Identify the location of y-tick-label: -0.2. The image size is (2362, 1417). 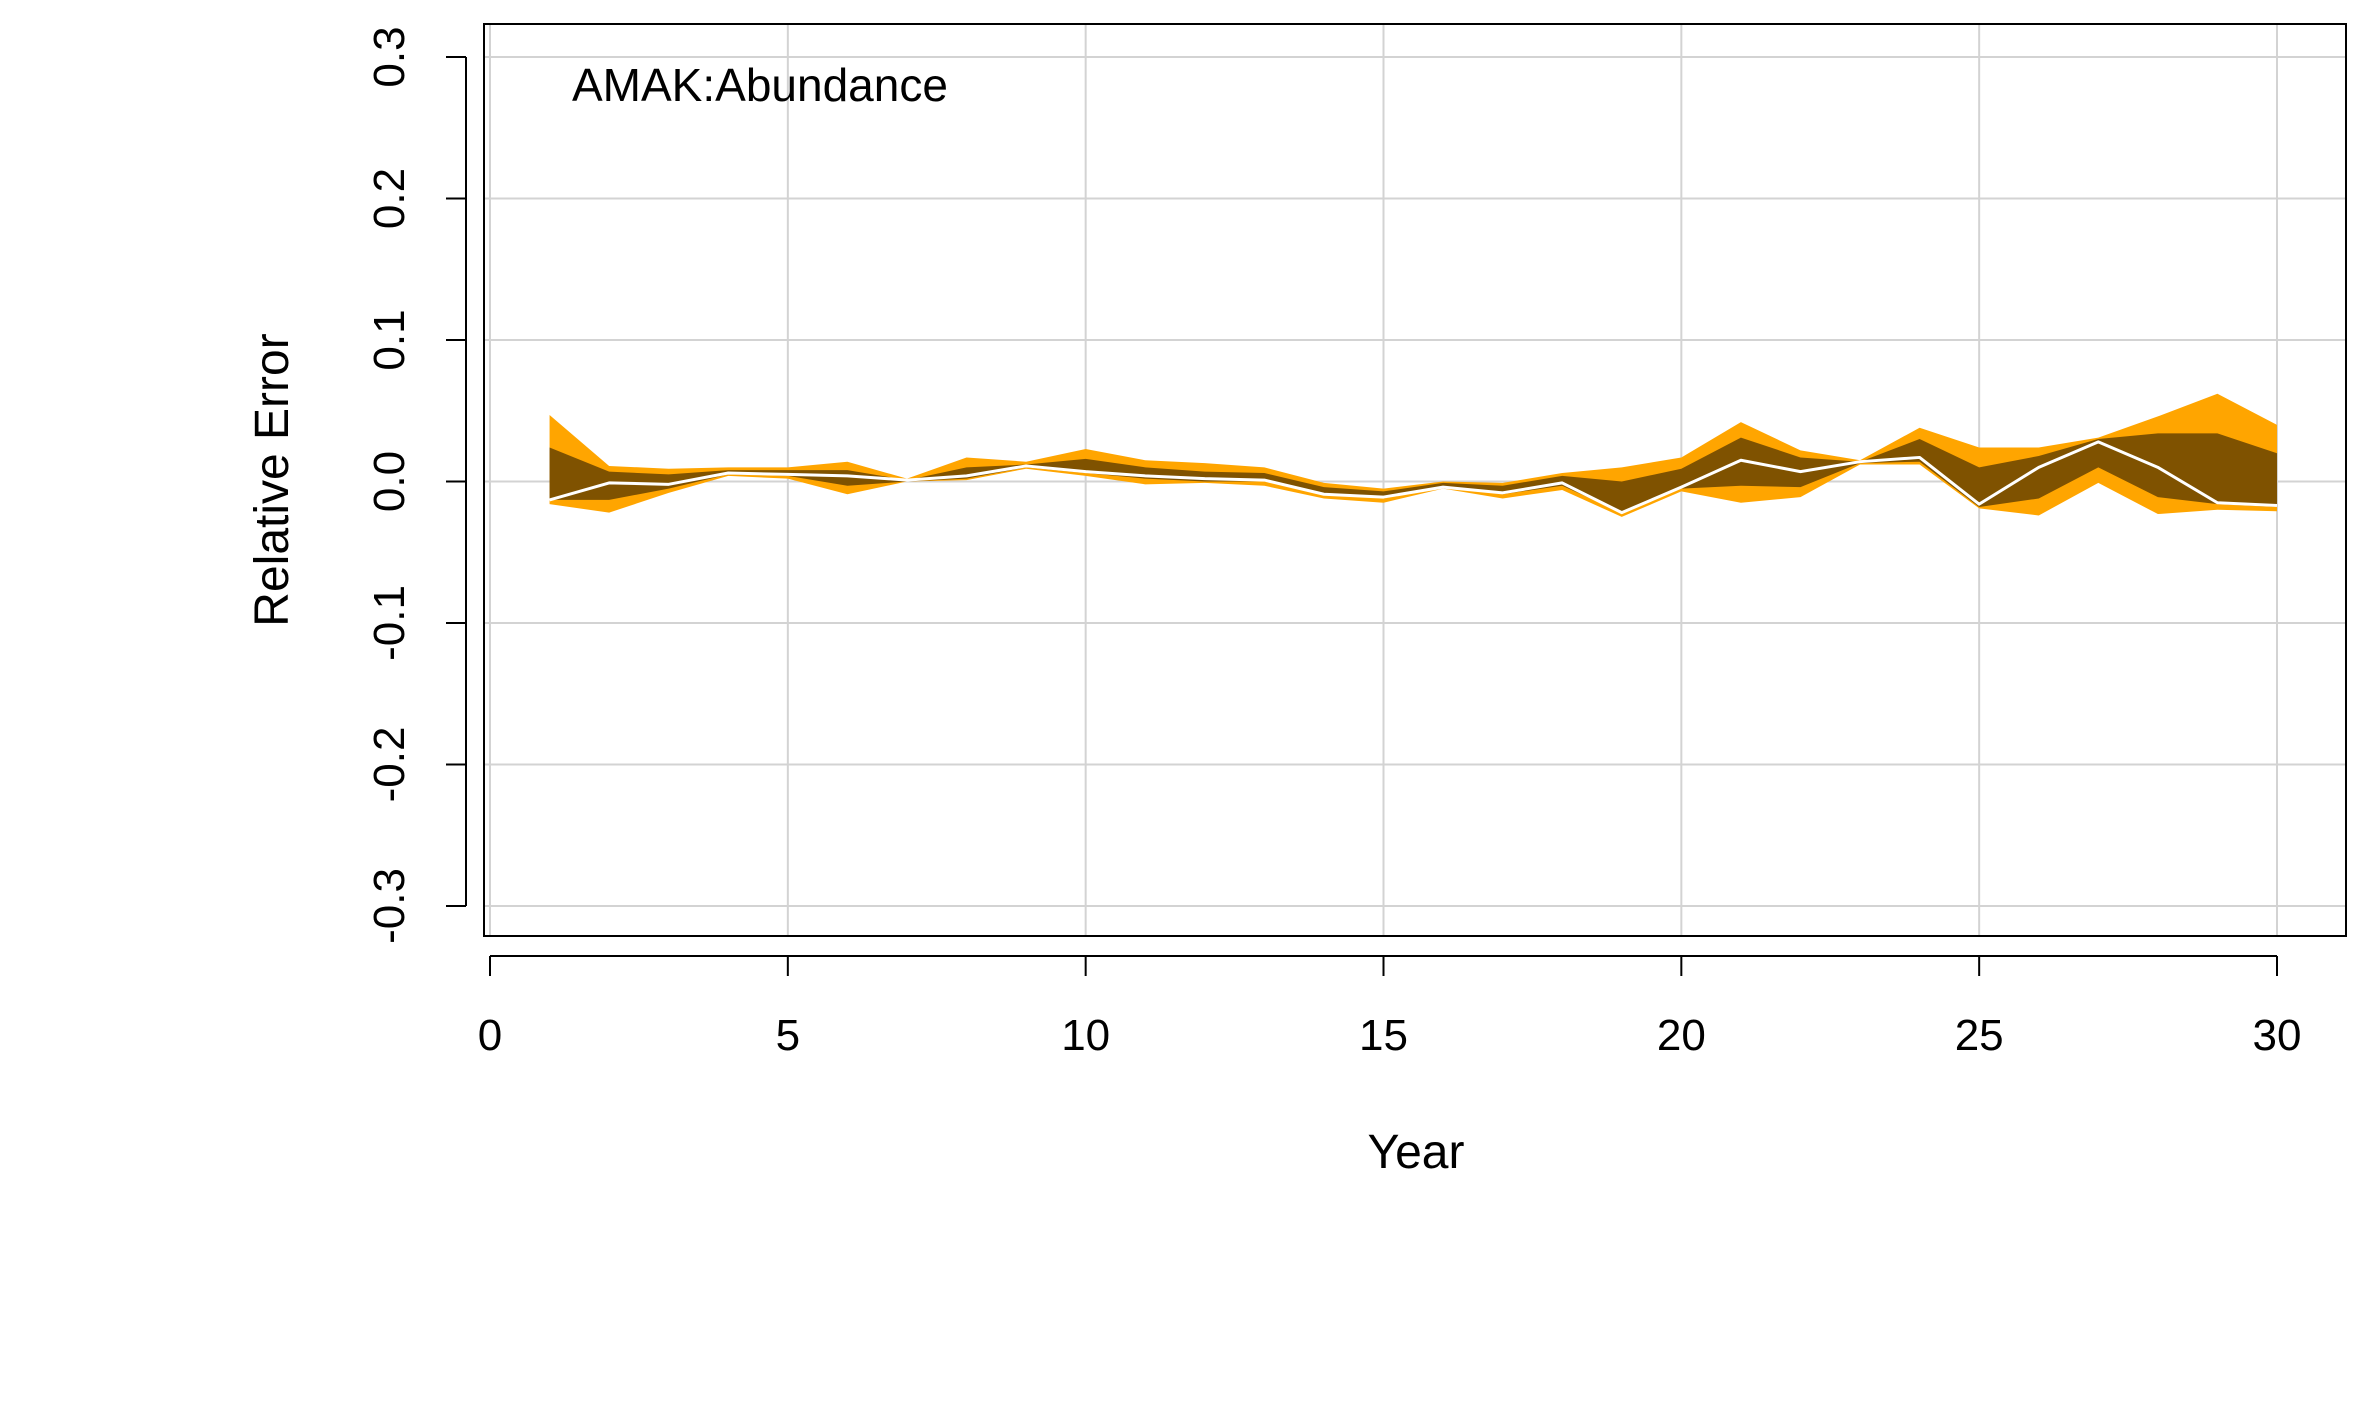
(389, 765).